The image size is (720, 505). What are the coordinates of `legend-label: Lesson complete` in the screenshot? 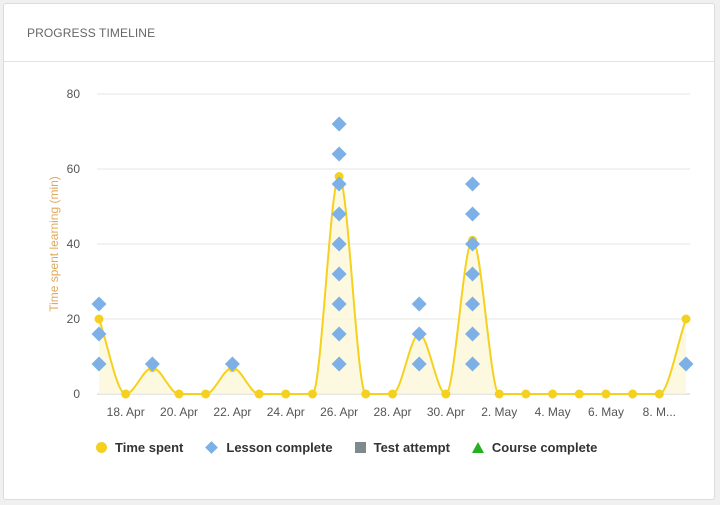 It's located at (279, 447).